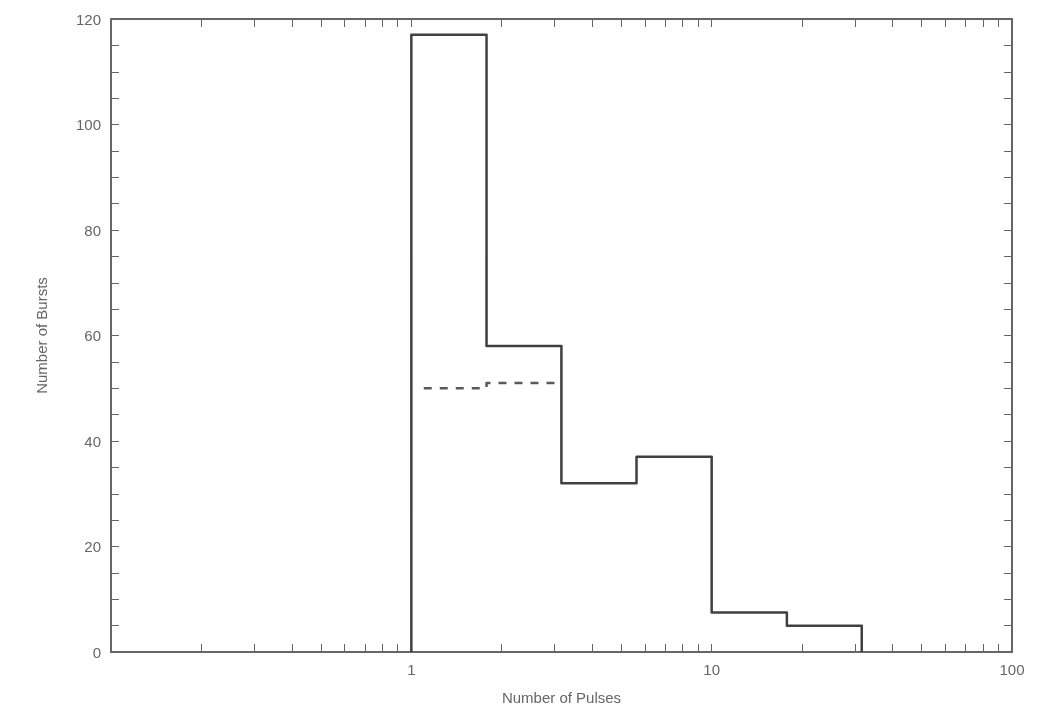  What do you see at coordinates (96, 652) in the screenshot?
I see `y-tick-label: 0` at bounding box center [96, 652].